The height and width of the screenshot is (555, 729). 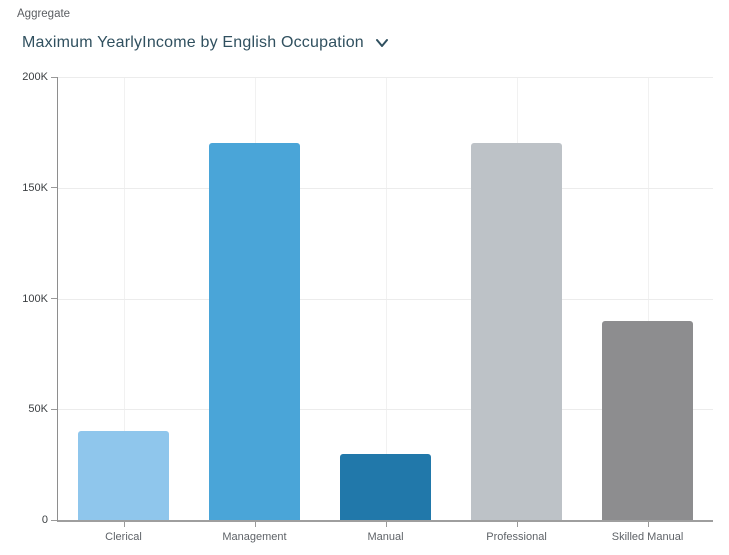 I want to click on bar-clerical, so click(x=123, y=475).